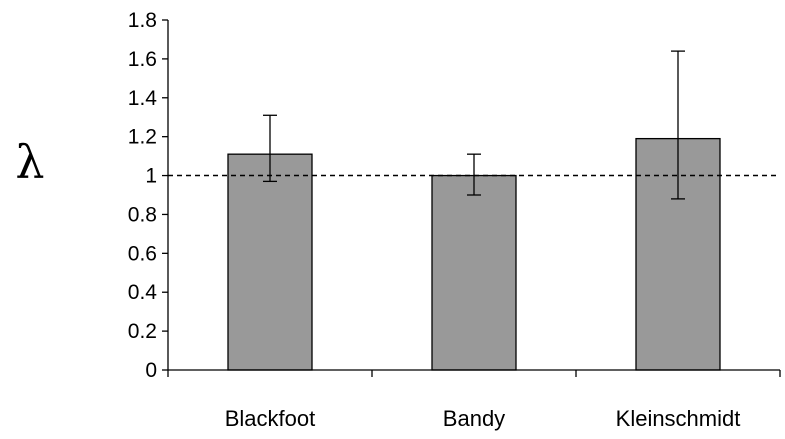 The image size is (785, 439). I want to click on y-tick-label: 1, so click(151, 176).